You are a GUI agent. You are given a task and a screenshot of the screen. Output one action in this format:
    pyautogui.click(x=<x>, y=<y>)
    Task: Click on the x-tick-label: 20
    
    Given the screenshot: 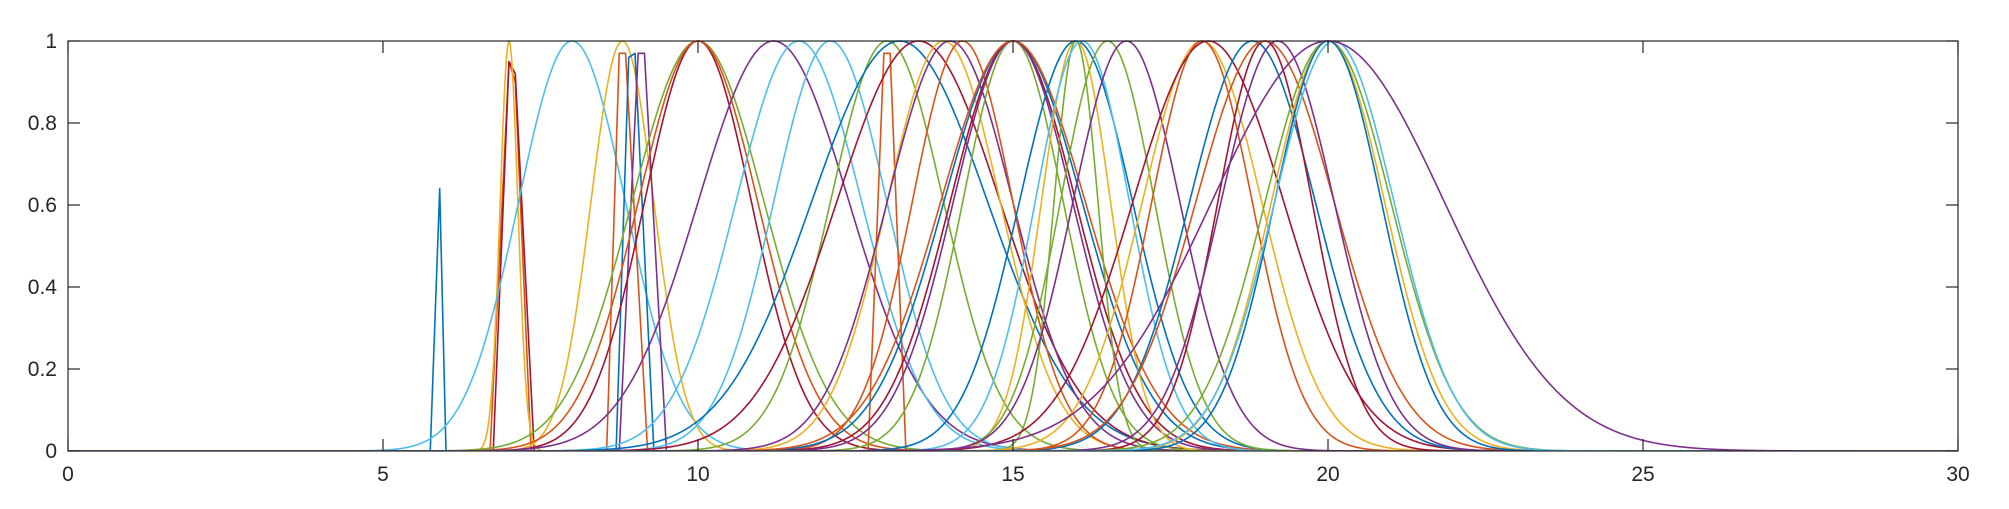 What is the action you would take?
    pyautogui.click(x=1327, y=474)
    